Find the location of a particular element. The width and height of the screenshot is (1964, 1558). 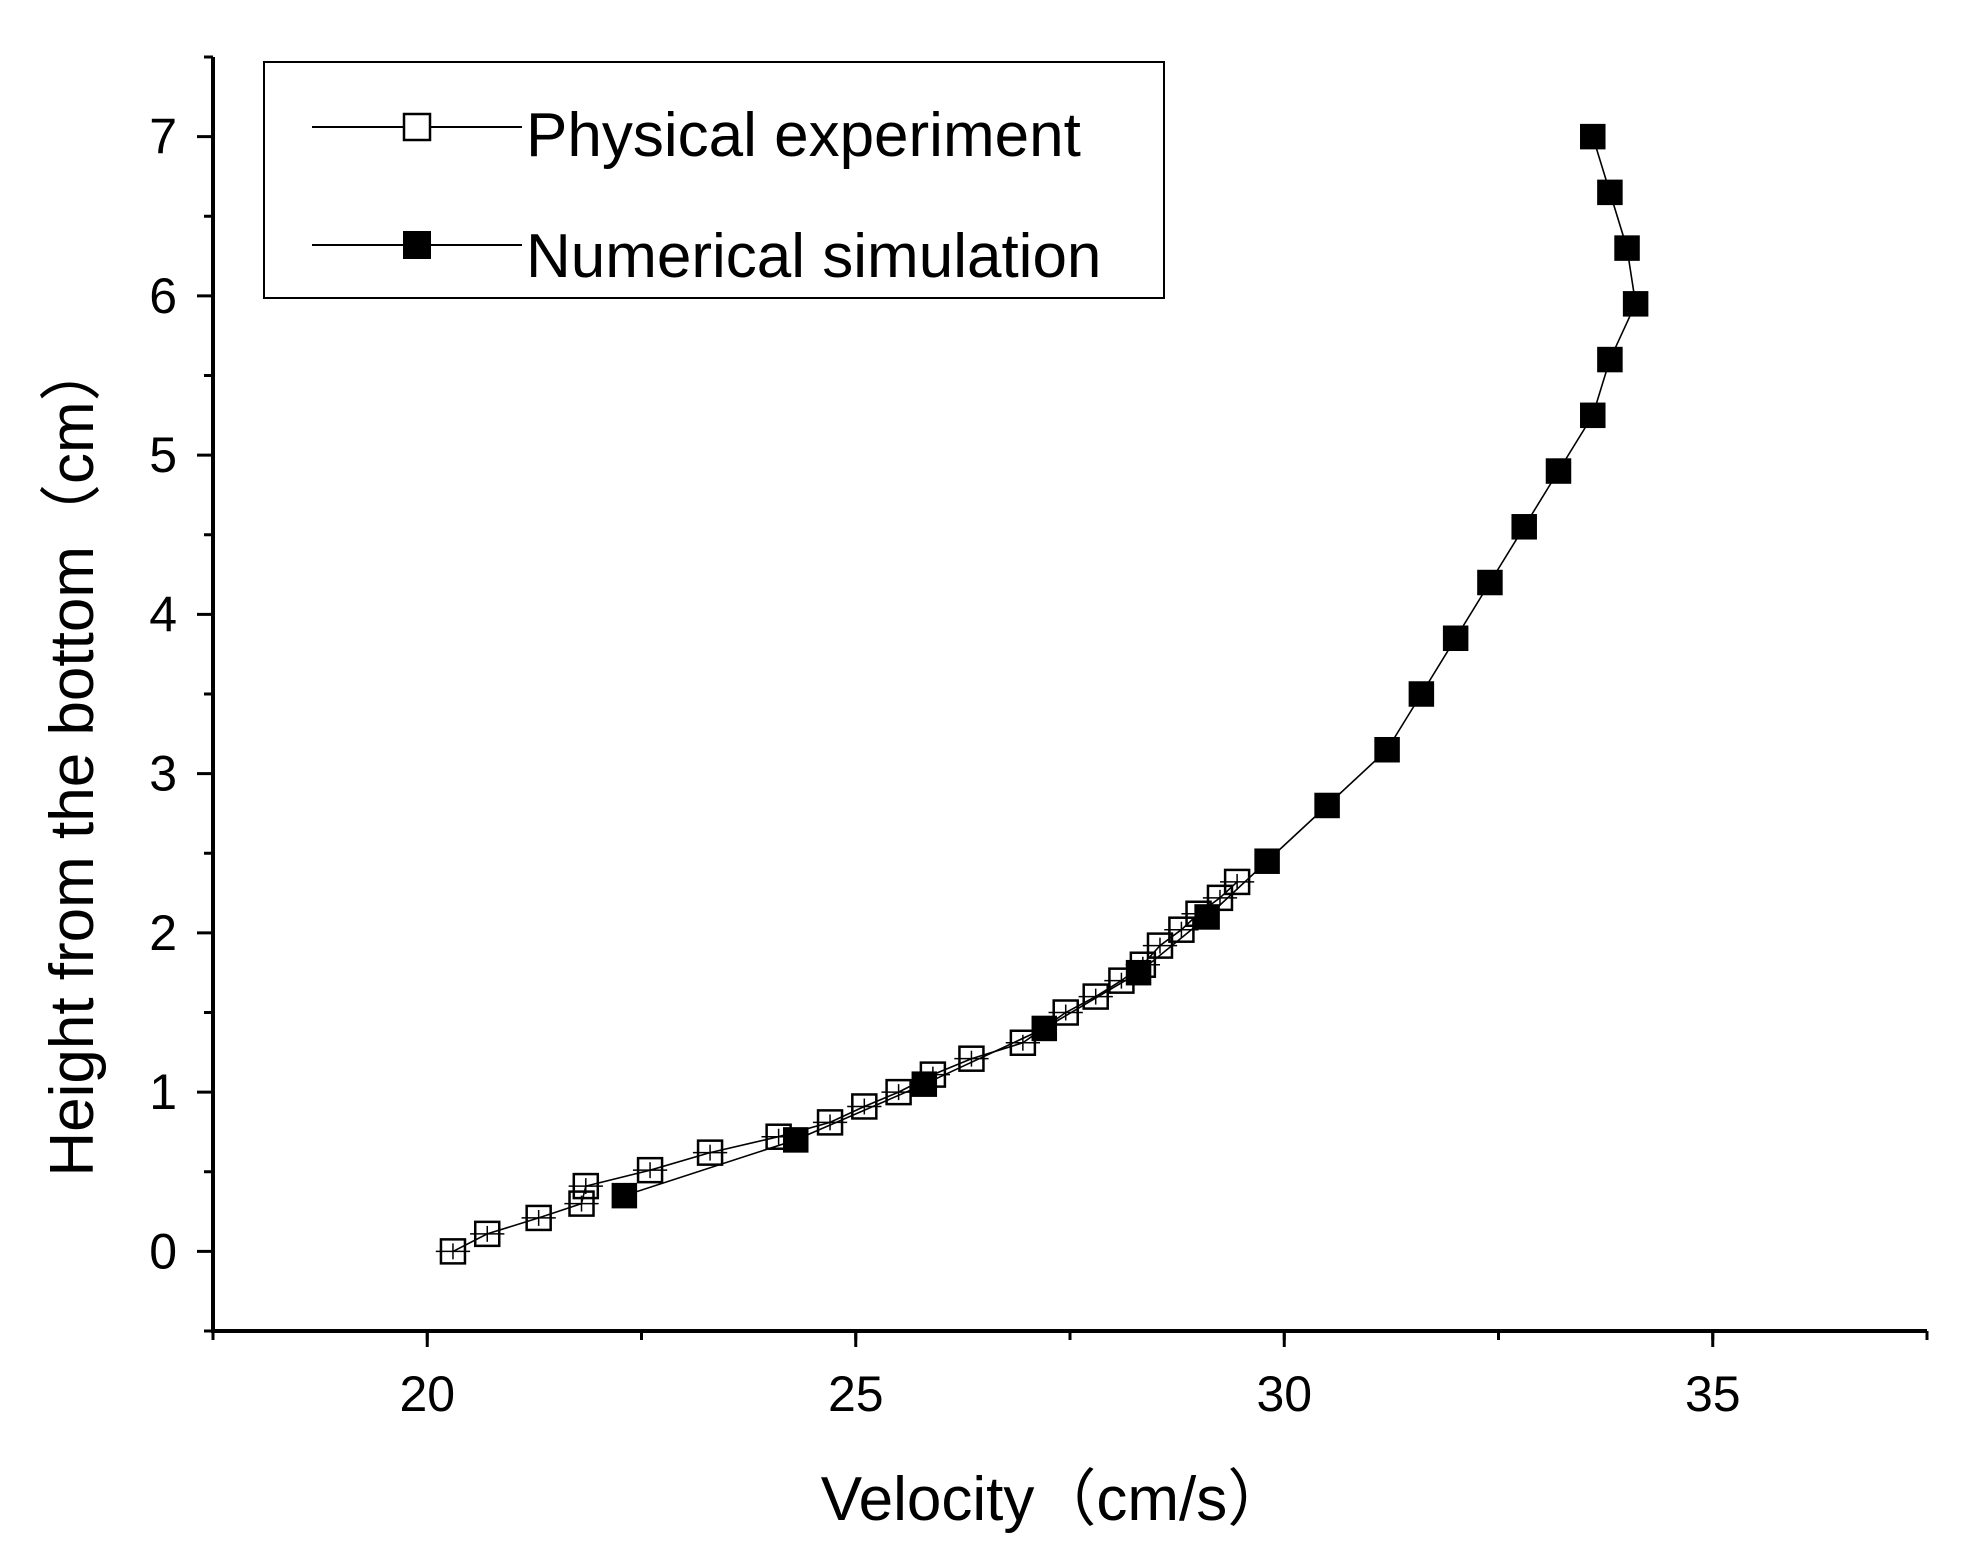

y-tick-label: 7 is located at coordinates (163, 137).